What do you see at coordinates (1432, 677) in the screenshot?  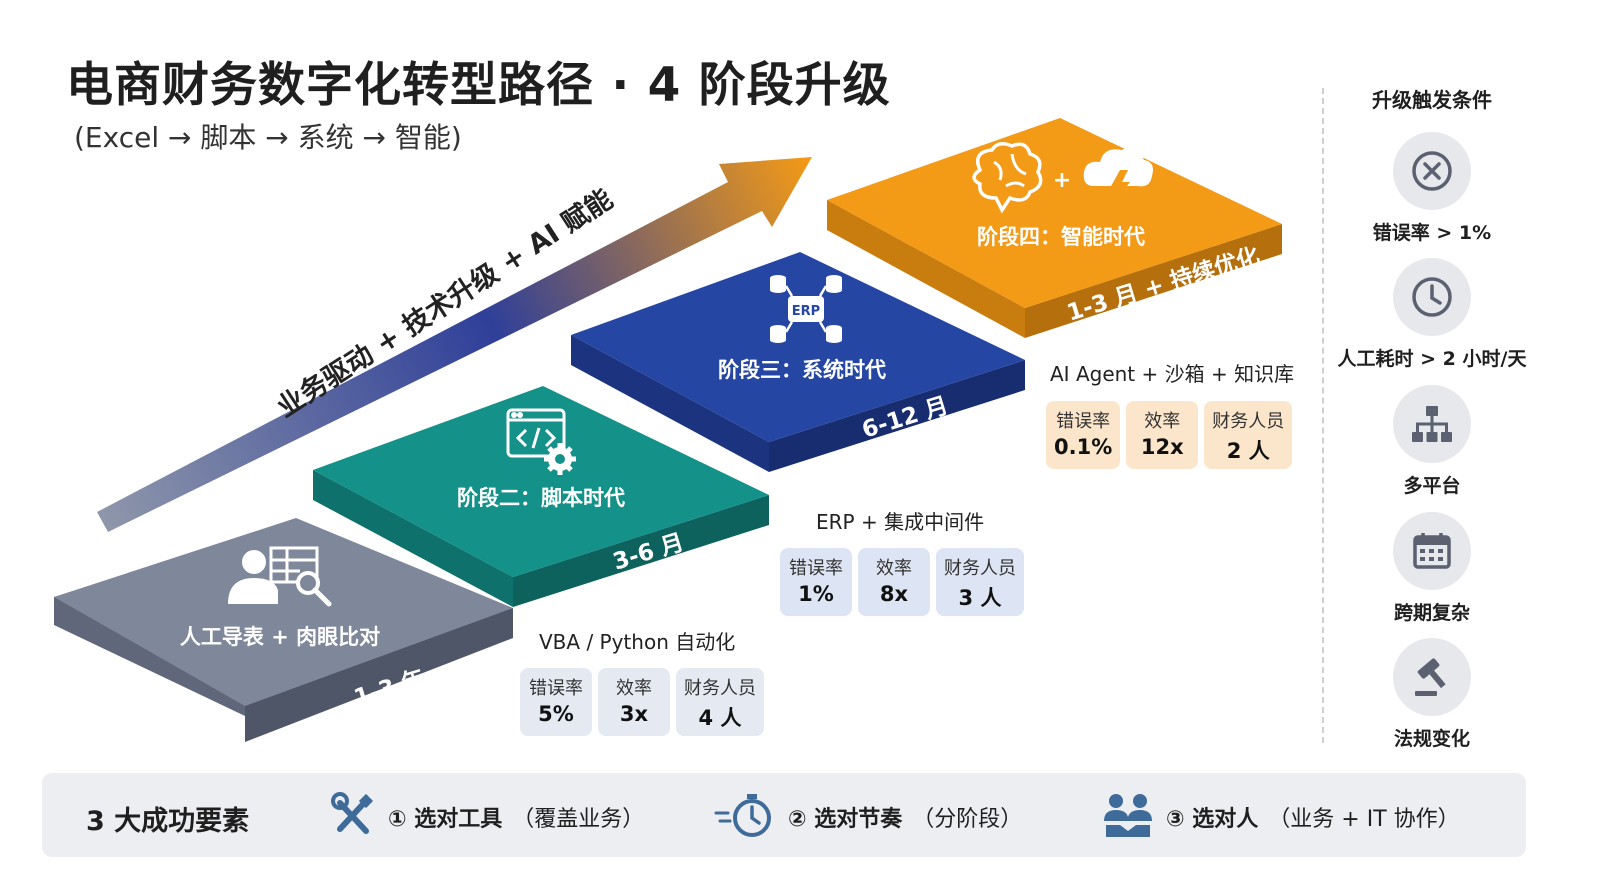 I see `gavel-icon` at bounding box center [1432, 677].